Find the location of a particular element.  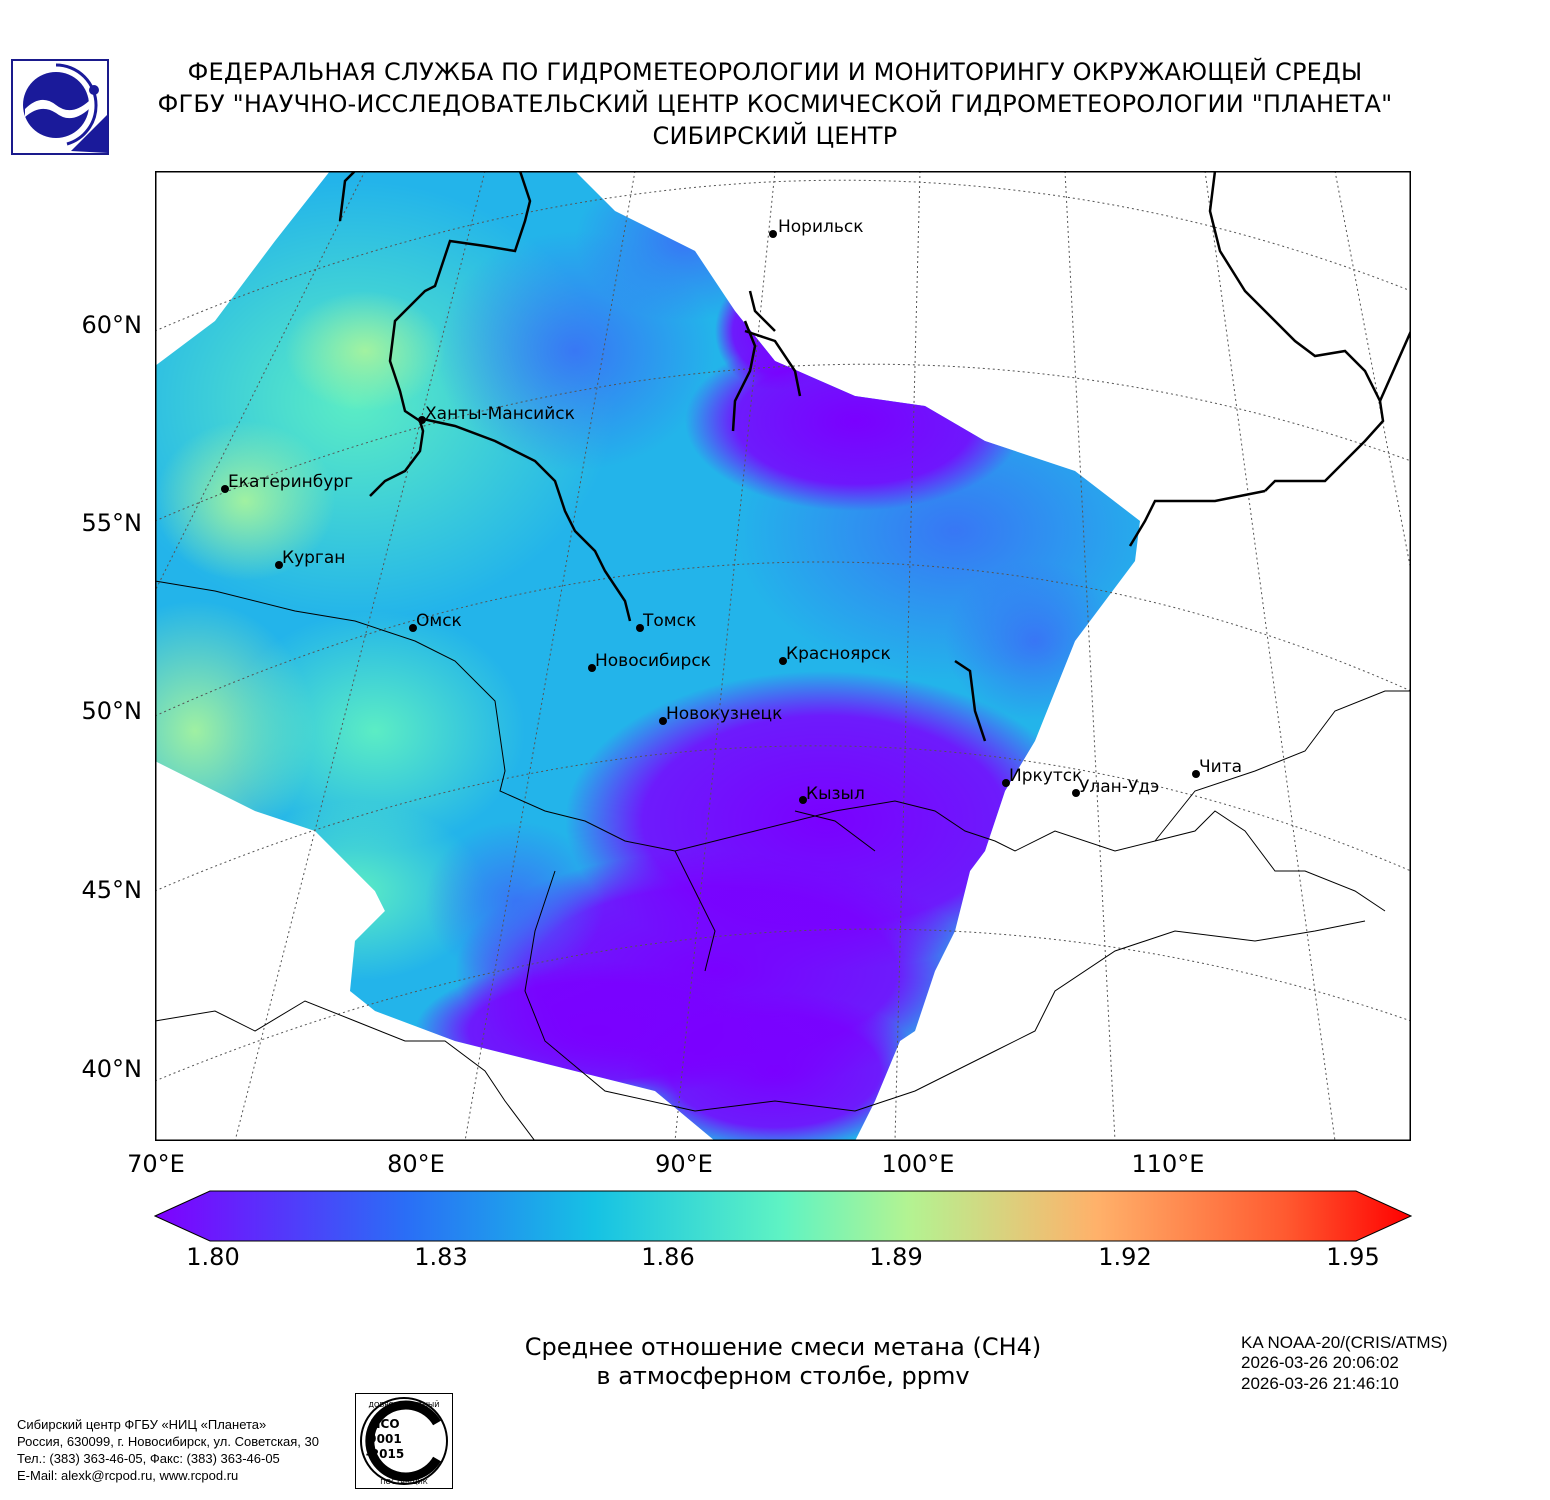

svg-text: 9001 is located at coordinates (384, 1439).